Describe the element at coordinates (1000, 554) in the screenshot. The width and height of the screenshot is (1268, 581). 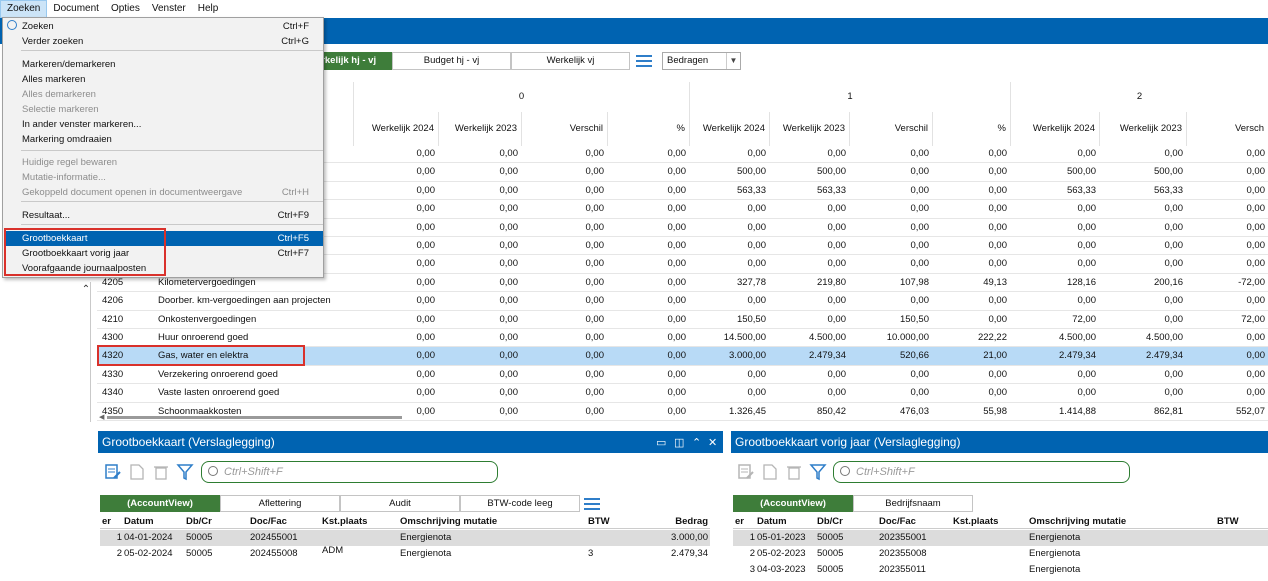
I see `table-row: 2 05-02-2023 50005 202355008 Energienota` at that location.